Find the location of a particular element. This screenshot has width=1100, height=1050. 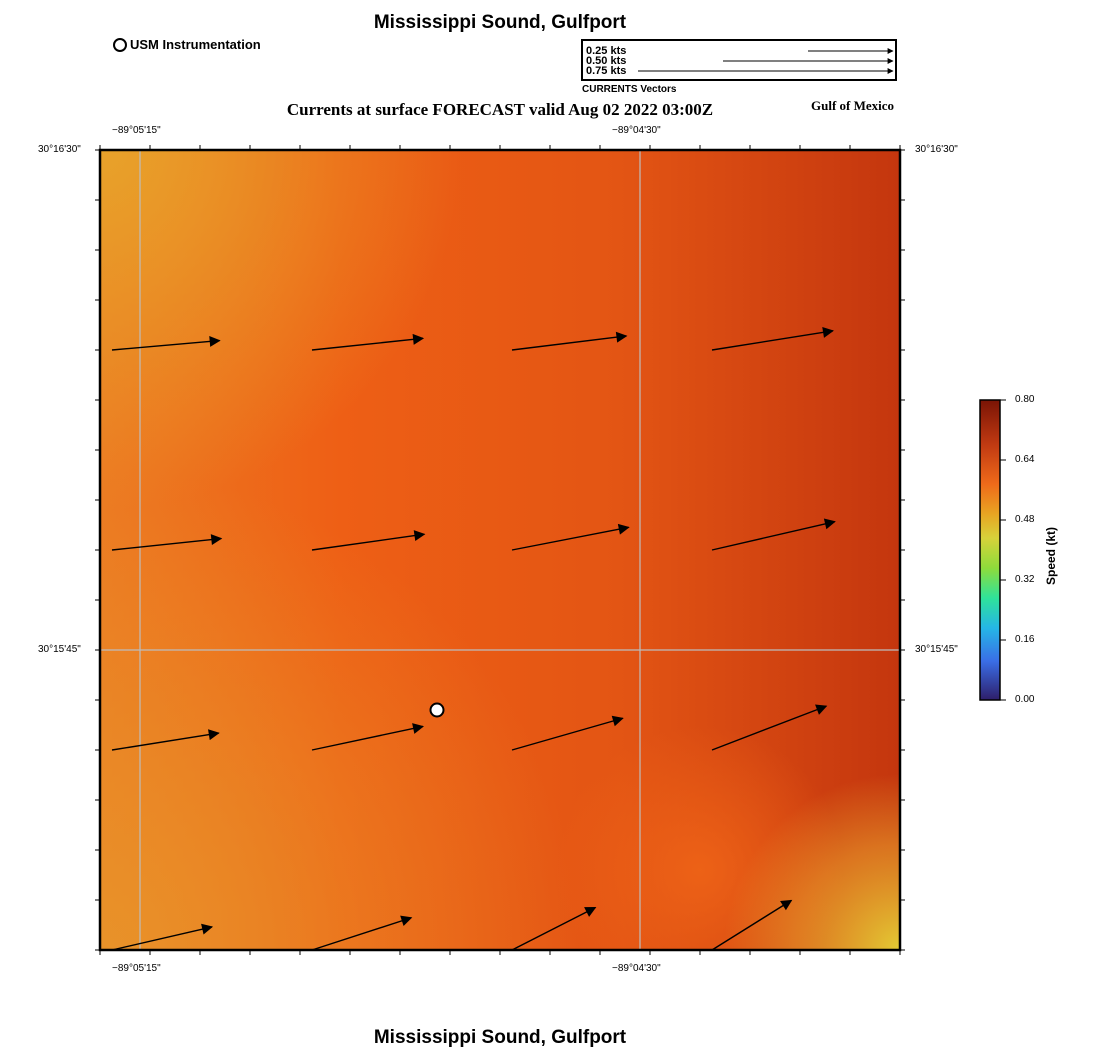

colorbar-tick-label: 0.32 is located at coordinates (1025, 579).